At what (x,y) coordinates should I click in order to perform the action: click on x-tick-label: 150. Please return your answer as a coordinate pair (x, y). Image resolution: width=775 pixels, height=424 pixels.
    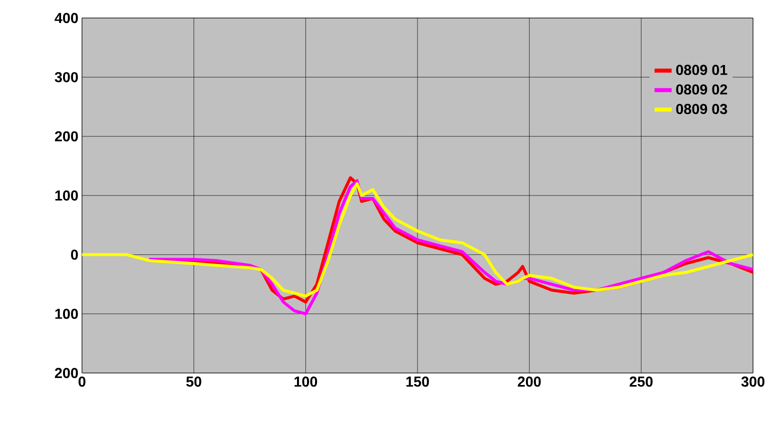
    Looking at the image, I should click on (417, 381).